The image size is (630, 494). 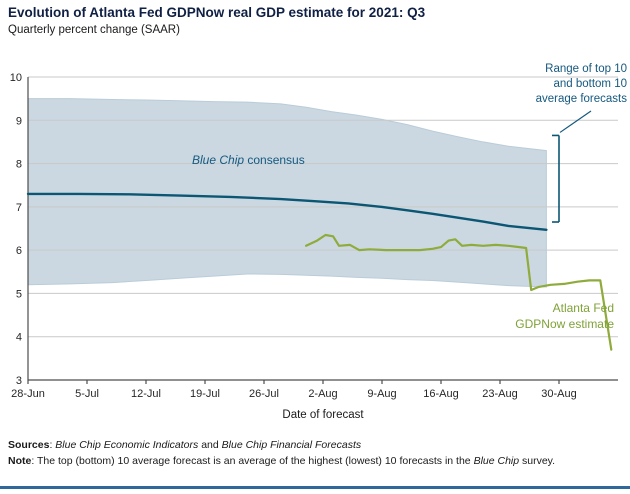 What do you see at coordinates (16, 78) in the screenshot?
I see `y-tick-label: 10` at bounding box center [16, 78].